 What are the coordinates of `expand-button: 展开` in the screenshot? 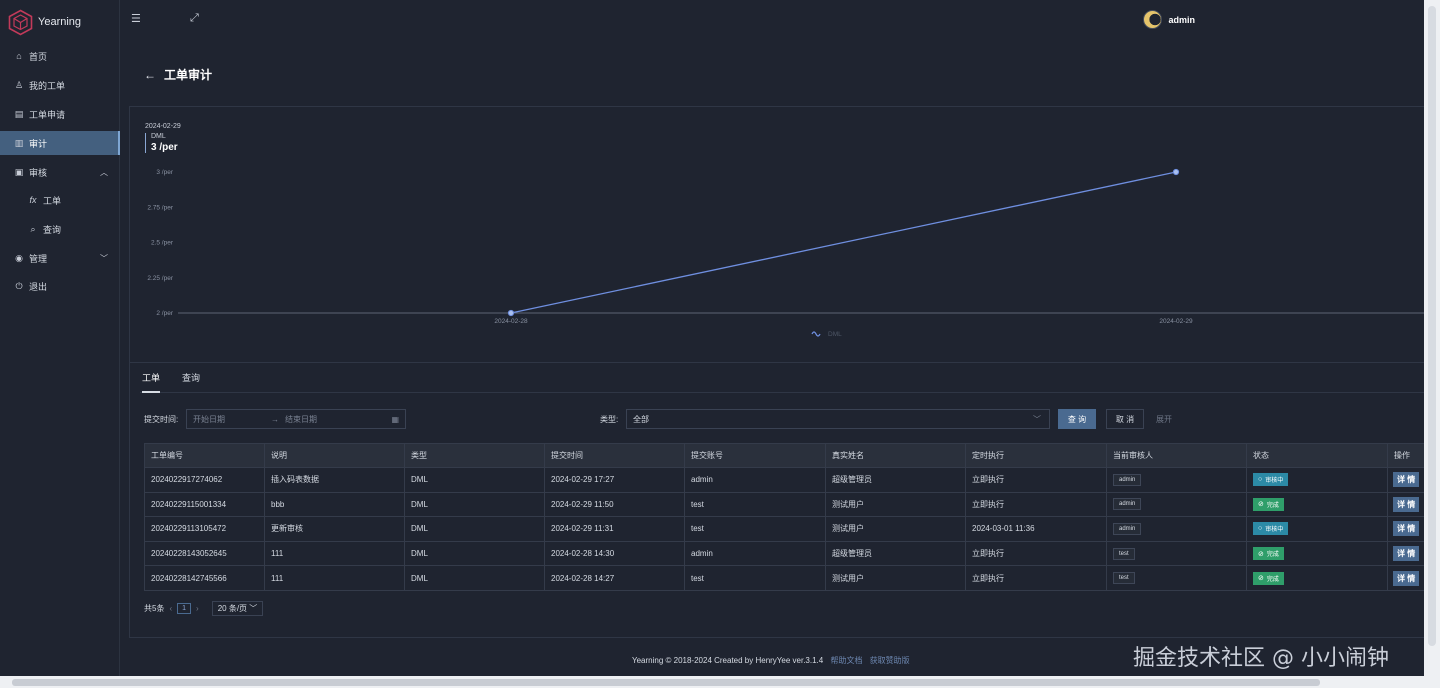 It's located at (1164, 419).